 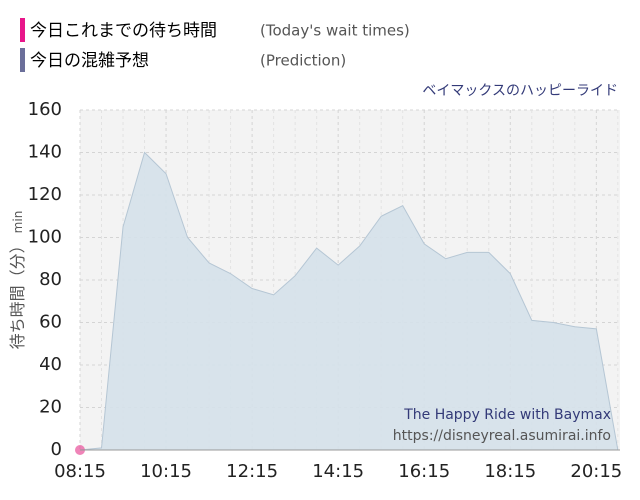 What do you see at coordinates (123, 31) in the screenshot?
I see `legend-label: 今日これまでの待ち時間` at bounding box center [123, 31].